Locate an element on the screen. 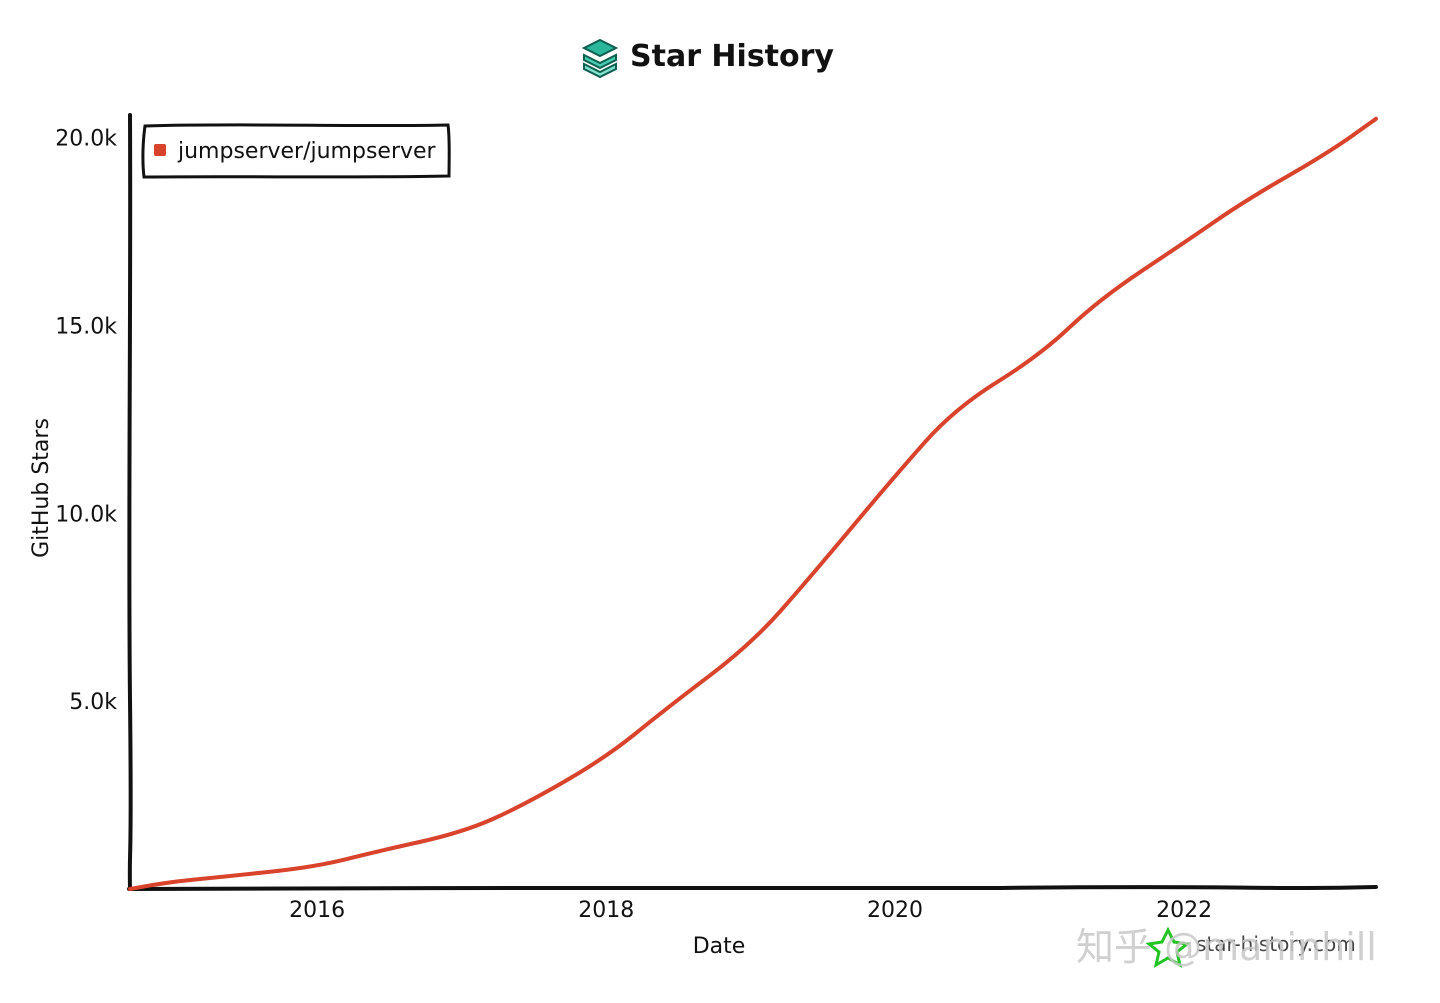 This screenshot has width=1440, height=1003. chart-title: Star History is located at coordinates (732, 56).